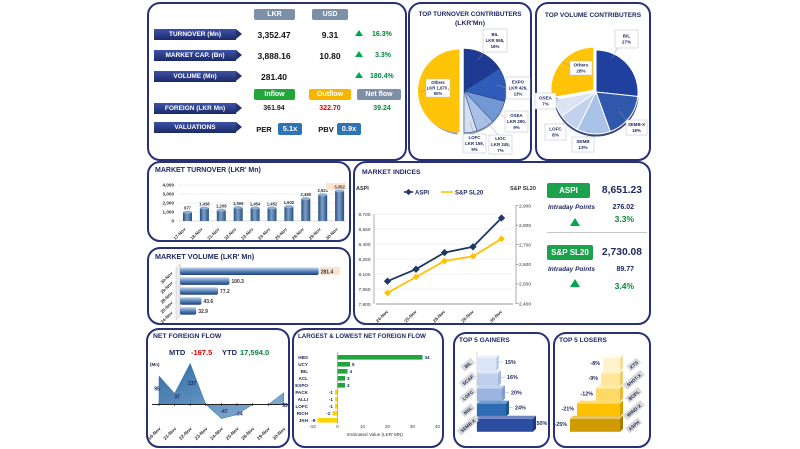 This screenshot has height=449, width=800. I want to click on svg-text: 7,950, so click(364, 290).